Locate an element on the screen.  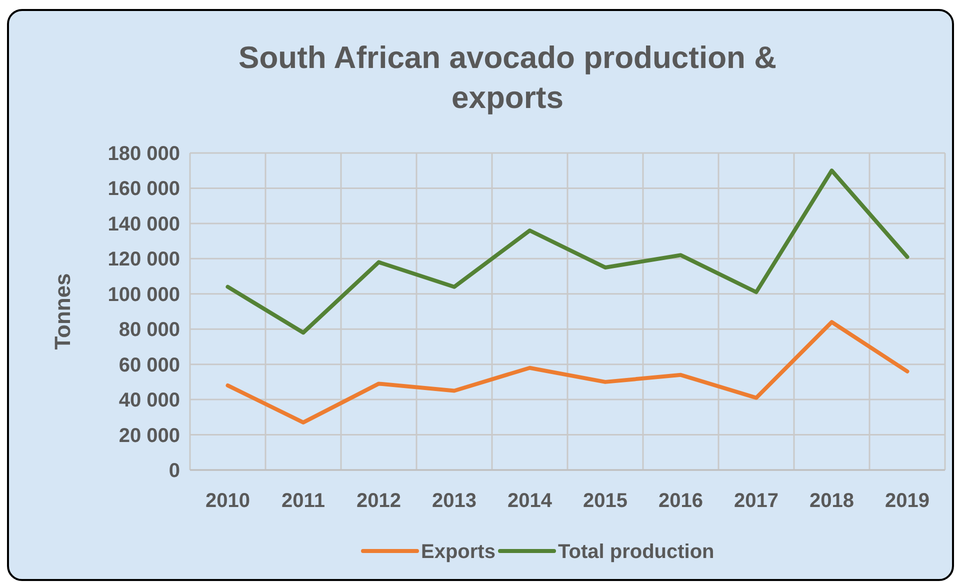
y-tick-label: 40 000 is located at coordinates (149, 401).